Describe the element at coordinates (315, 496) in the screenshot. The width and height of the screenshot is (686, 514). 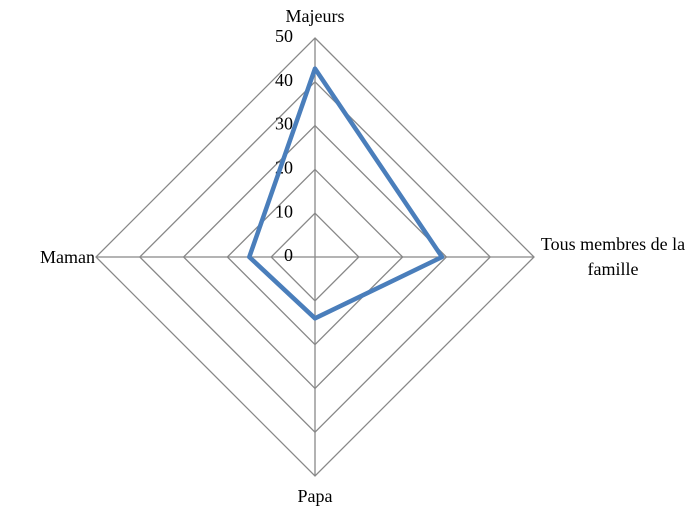
I see `category-label: Papa` at that location.